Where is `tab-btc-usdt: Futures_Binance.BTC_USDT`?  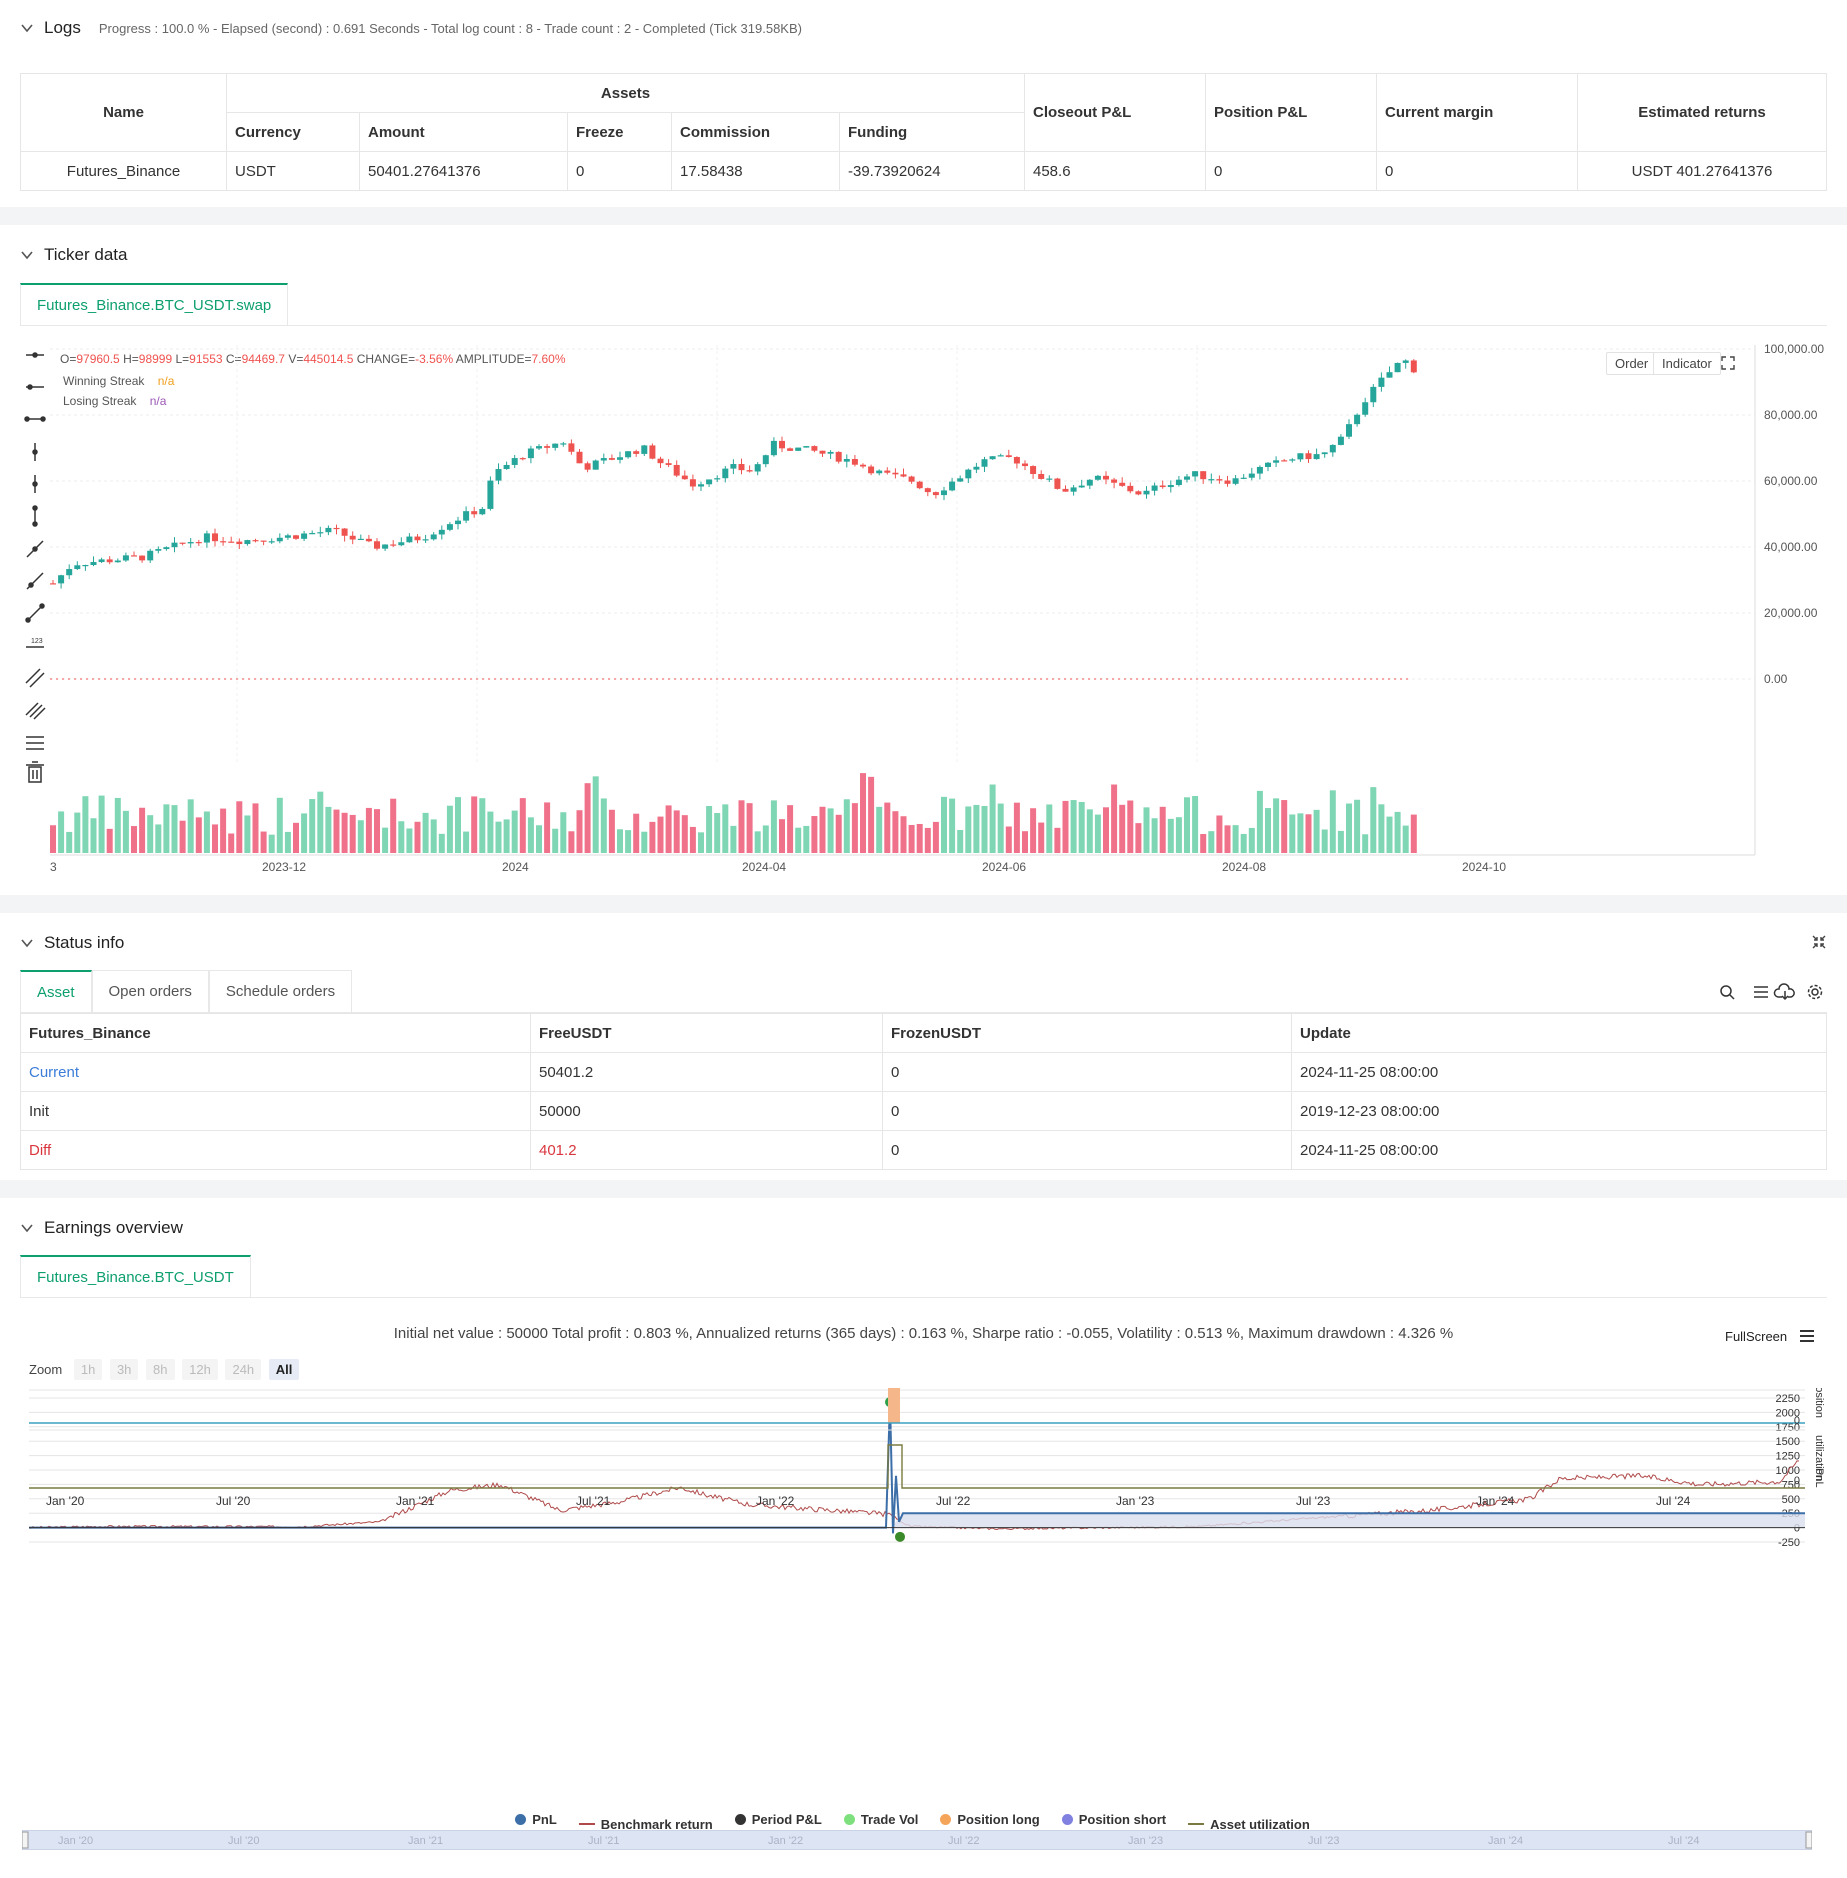 tab-btc-usdt: Futures_Binance.BTC_USDT is located at coordinates (135, 1276).